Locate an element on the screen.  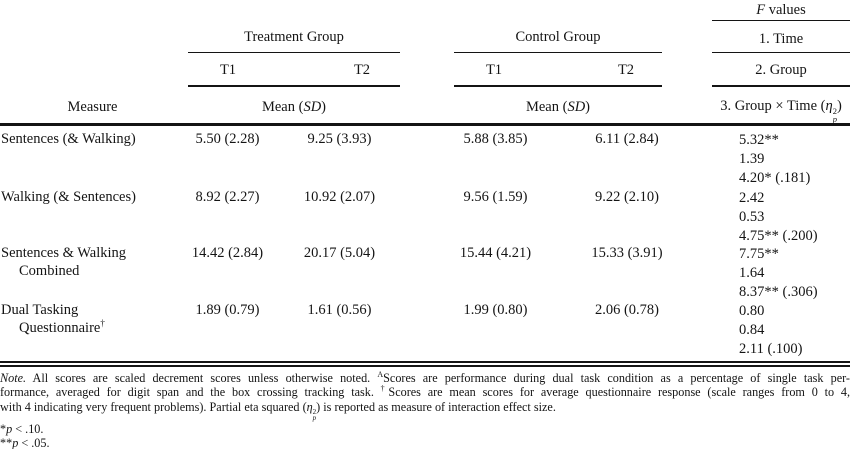
measure-cell: Sentences (& Walking) is located at coordinates (68, 139).